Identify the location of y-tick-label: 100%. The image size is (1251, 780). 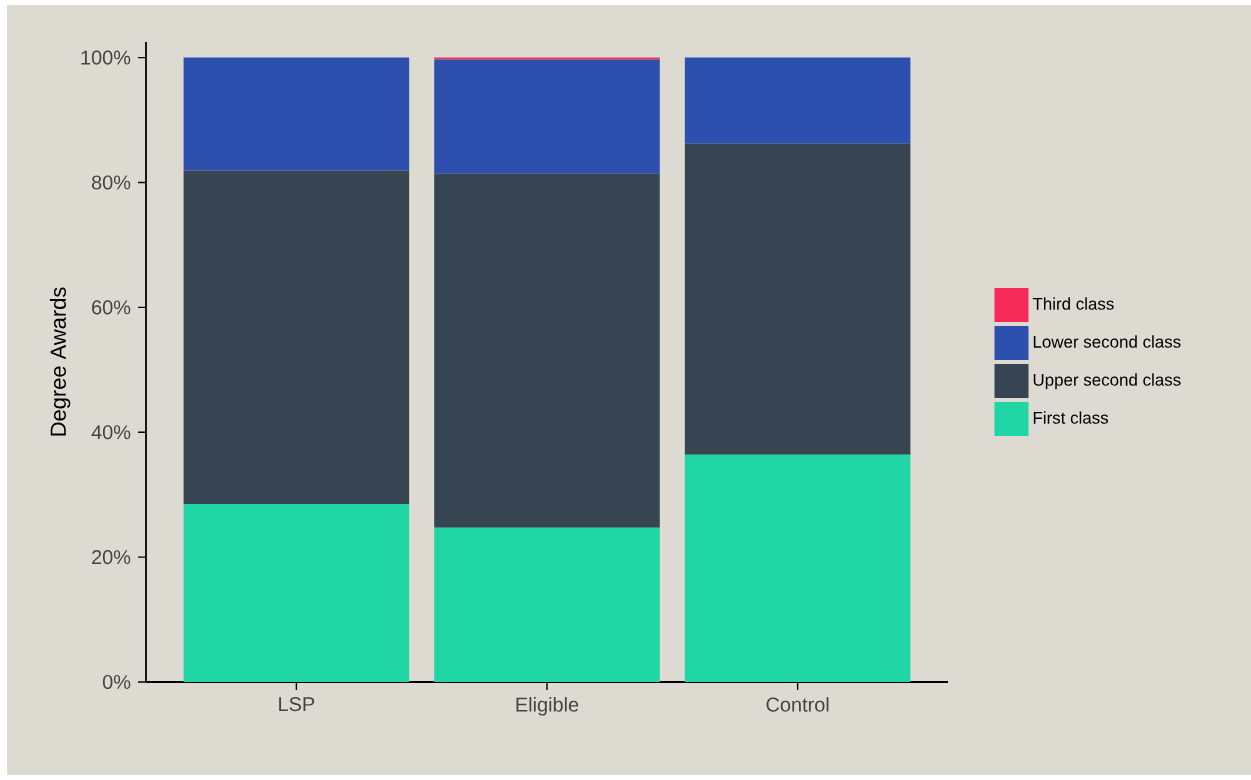
(106, 57).